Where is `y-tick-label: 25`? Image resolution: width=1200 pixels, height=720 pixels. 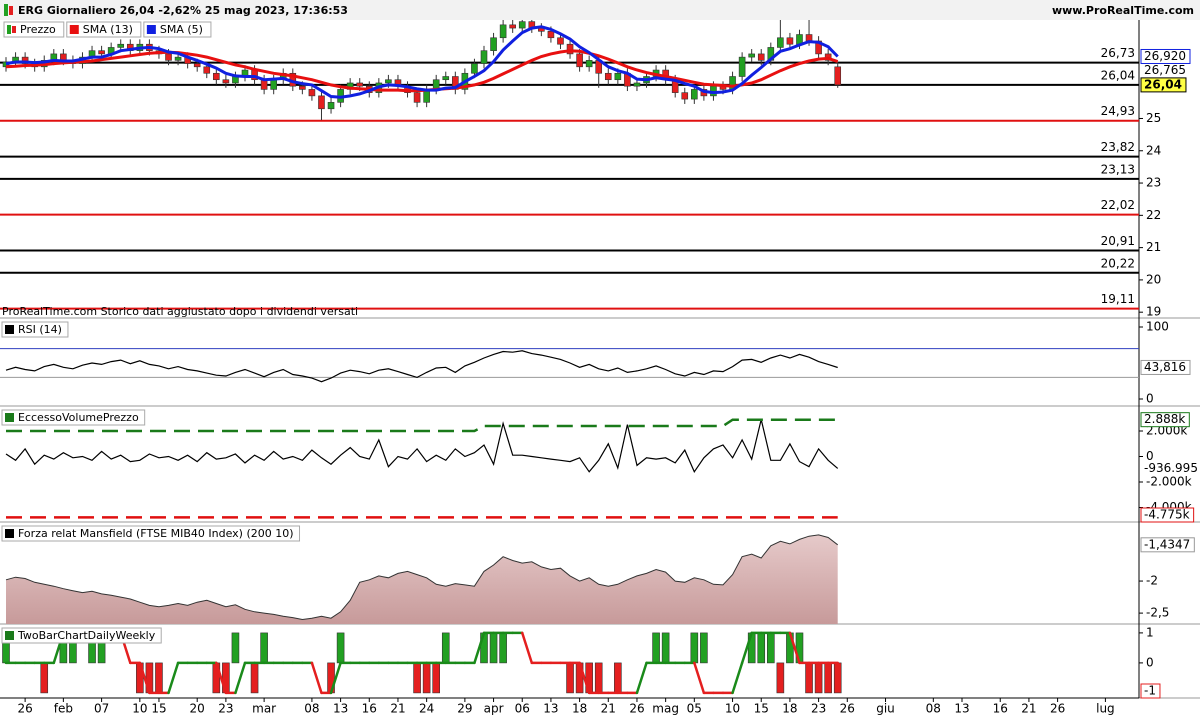 y-tick-label: 25 is located at coordinates (1153, 118).